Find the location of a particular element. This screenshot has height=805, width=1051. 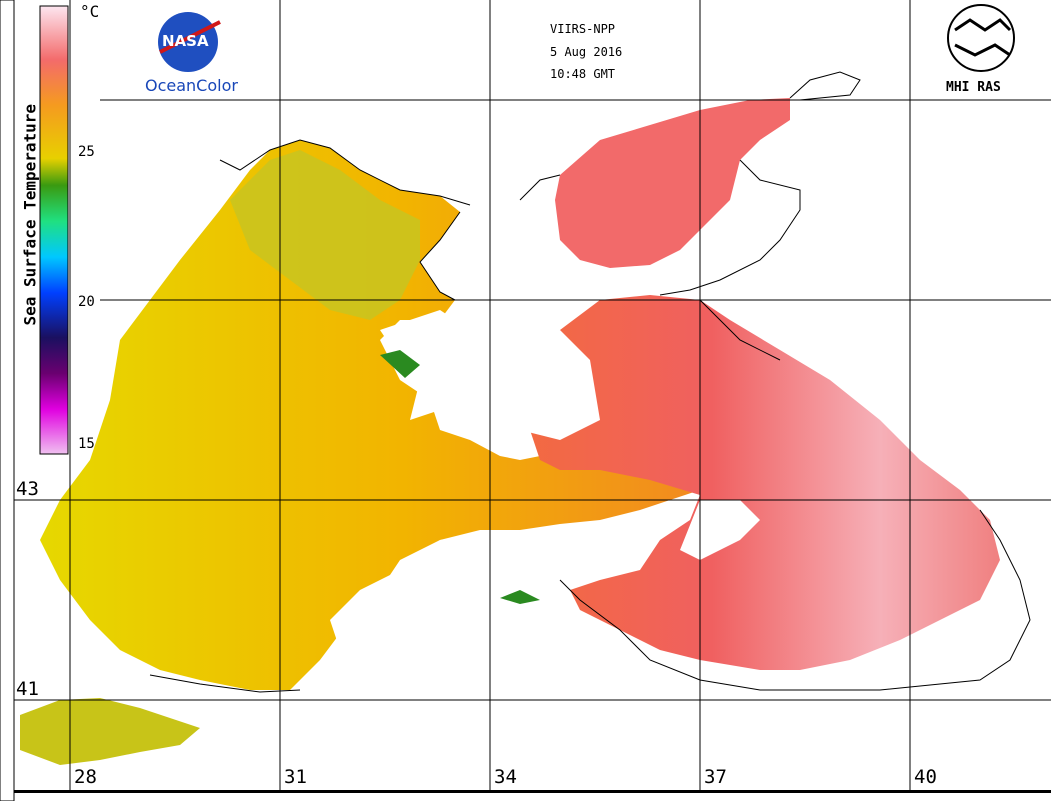

colorbar-unit: °C is located at coordinates (90, 11).